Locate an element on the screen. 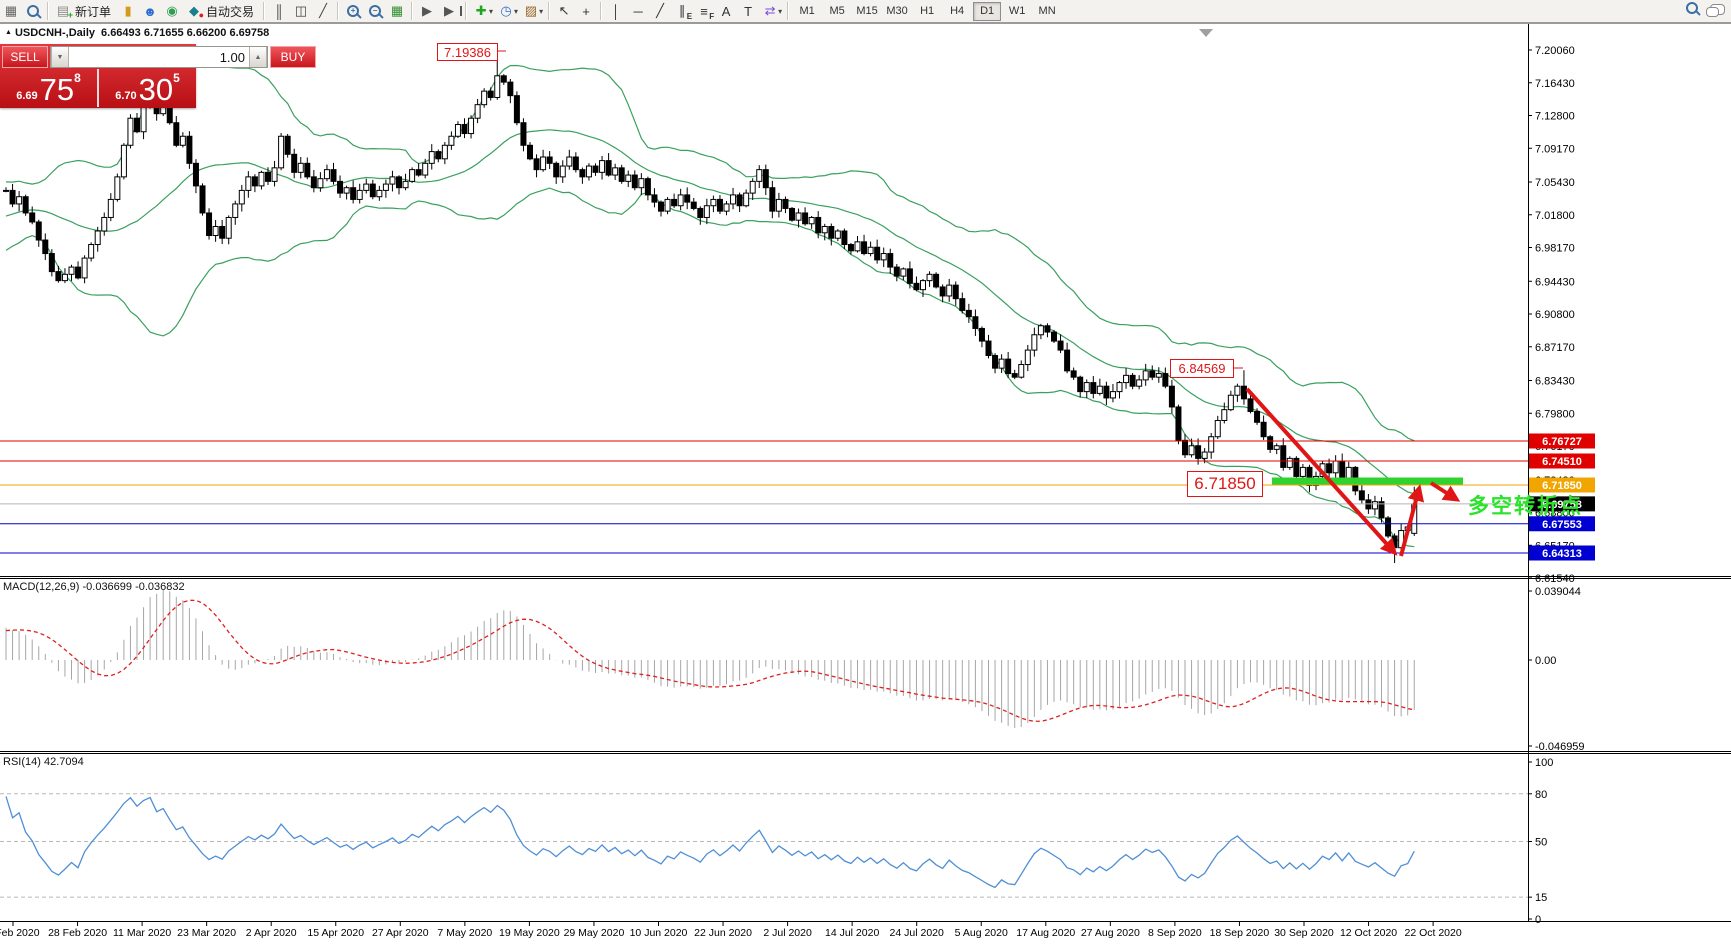  date-label: 2 Jul 2020 is located at coordinates (787, 933).